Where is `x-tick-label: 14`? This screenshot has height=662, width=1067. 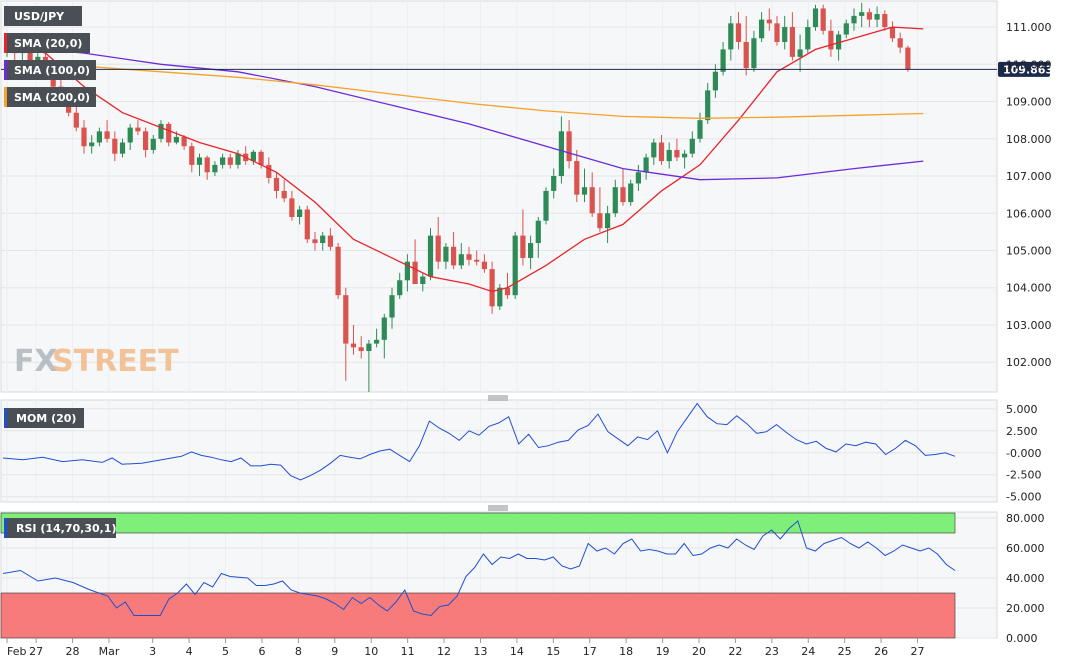
x-tick-label: 14 is located at coordinates (517, 651).